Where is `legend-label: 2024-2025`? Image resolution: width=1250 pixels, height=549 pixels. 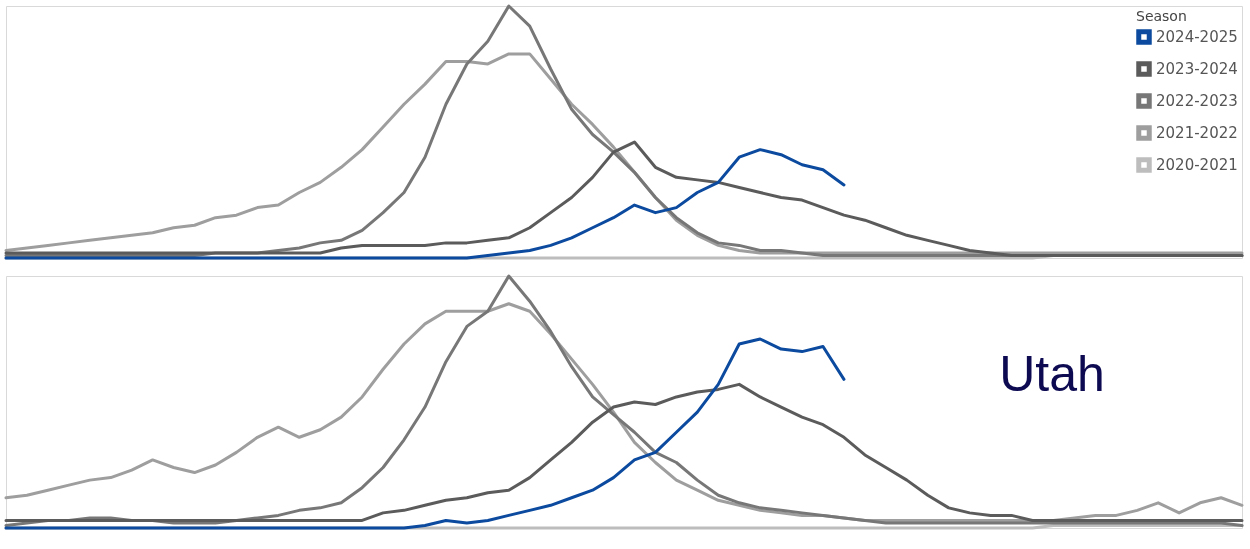
legend-label: 2024-2025 is located at coordinates (1197, 37).